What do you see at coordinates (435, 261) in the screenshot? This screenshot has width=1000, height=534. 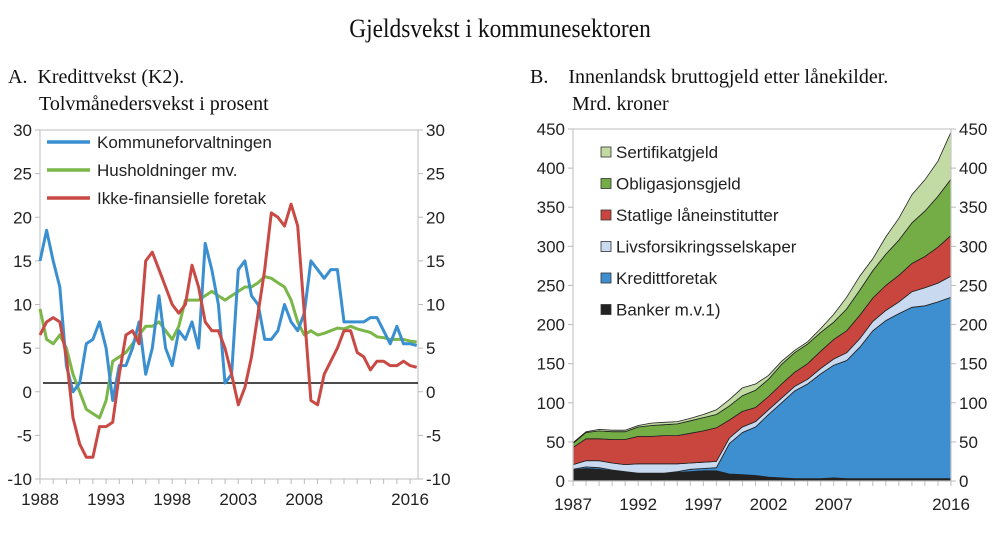 I see `y-tick-label-right: 15` at bounding box center [435, 261].